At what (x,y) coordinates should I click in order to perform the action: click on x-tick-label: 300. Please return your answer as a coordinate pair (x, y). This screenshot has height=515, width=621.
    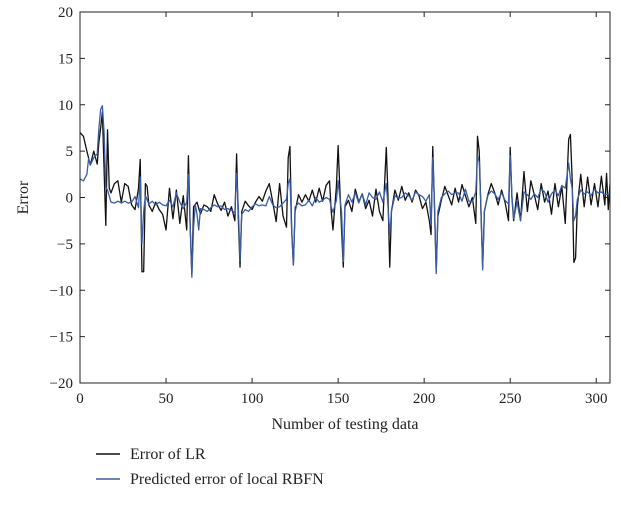
    Looking at the image, I should click on (596, 399).